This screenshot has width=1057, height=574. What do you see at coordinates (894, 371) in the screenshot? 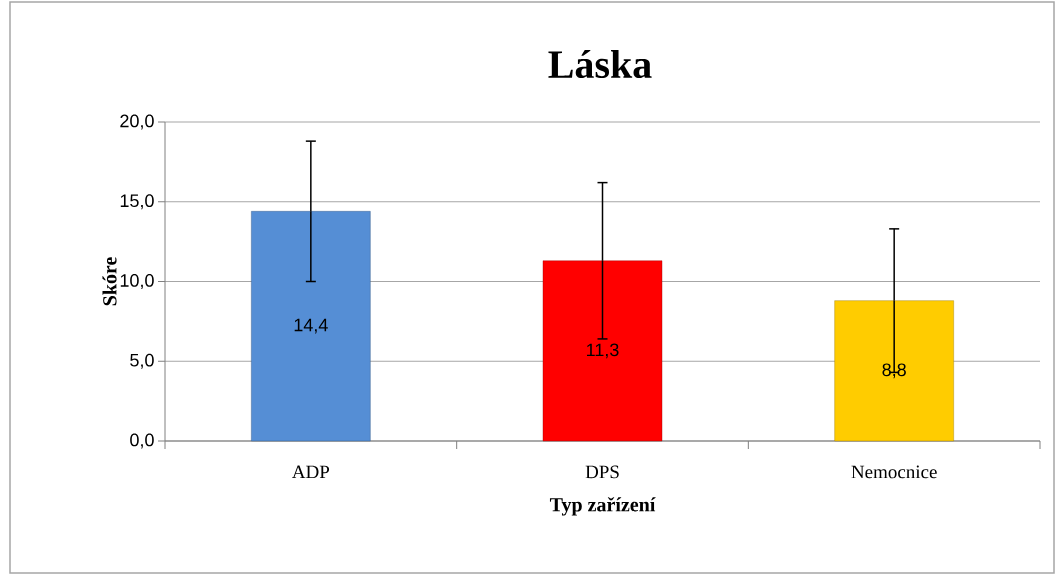
I see `data-label: 8,8` at bounding box center [894, 371].